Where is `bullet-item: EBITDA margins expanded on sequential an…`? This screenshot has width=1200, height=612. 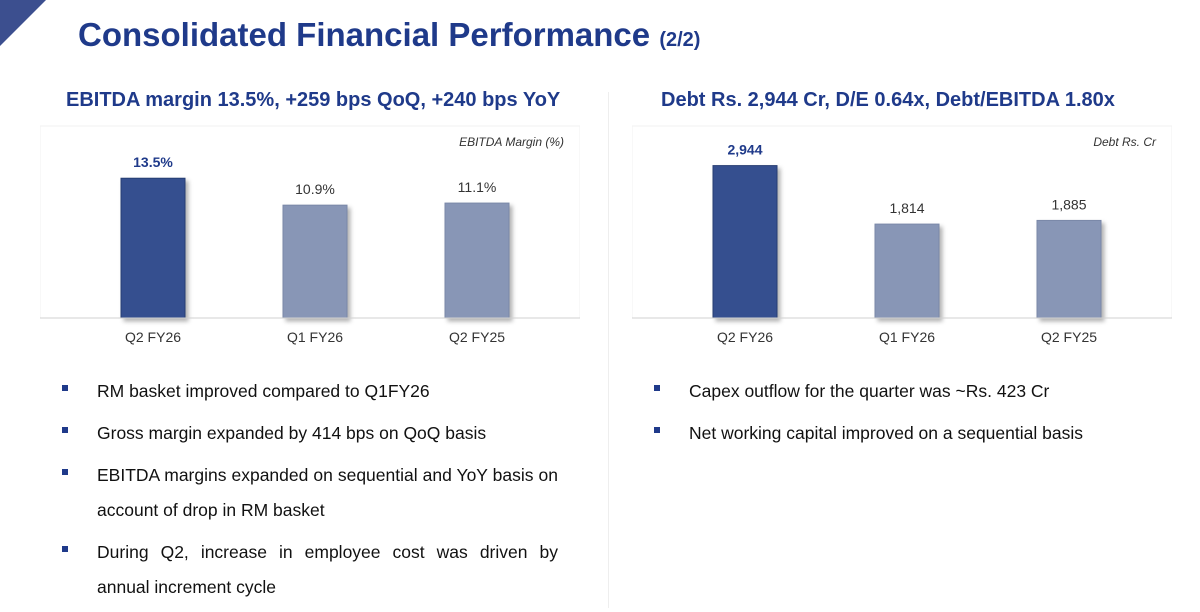 bullet-item: EBITDA margins expanded on sequential an… is located at coordinates (310, 493).